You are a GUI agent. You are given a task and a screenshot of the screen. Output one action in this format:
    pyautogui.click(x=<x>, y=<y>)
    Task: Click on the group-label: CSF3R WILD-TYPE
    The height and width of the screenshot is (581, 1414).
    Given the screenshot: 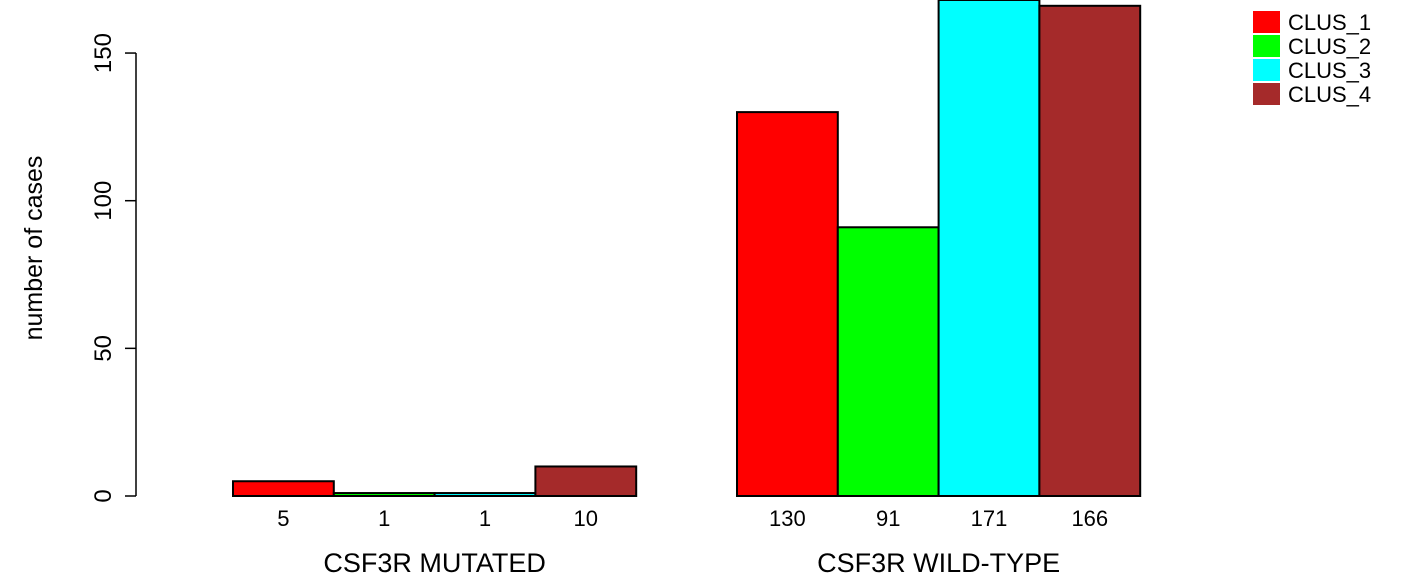 What is the action you would take?
    pyautogui.click(x=938, y=563)
    